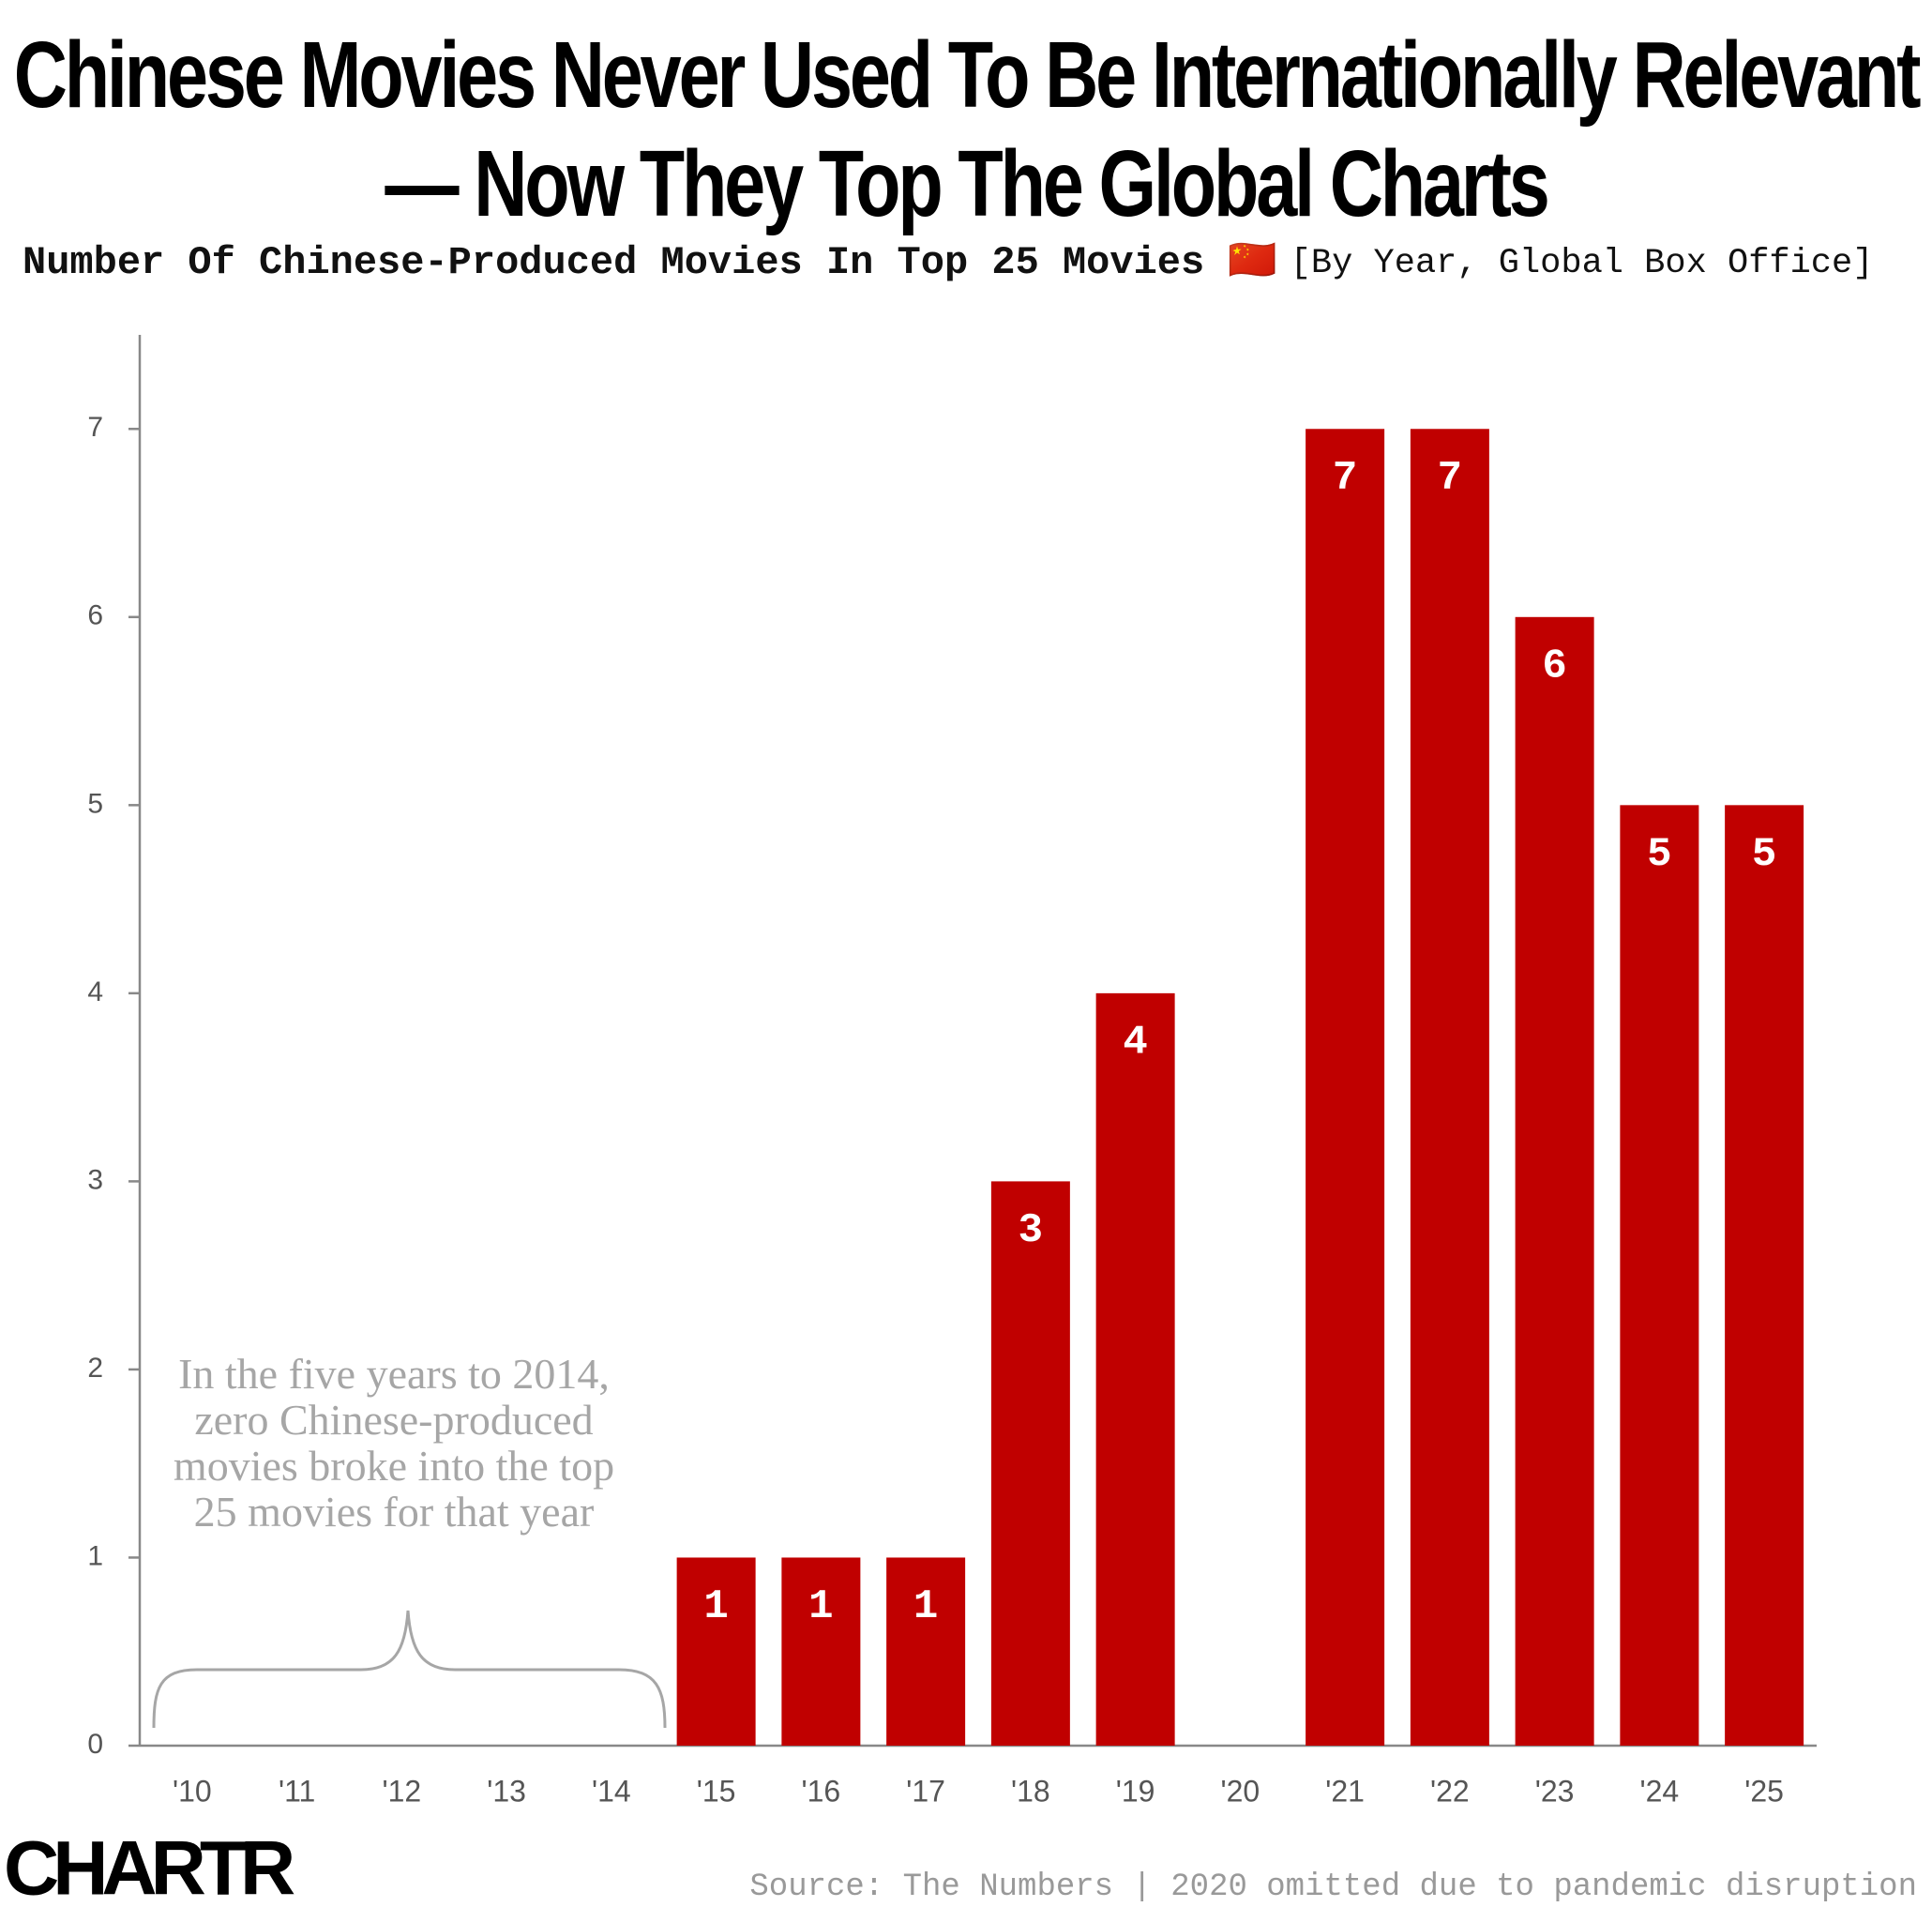  Describe the element at coordinates (95, 992) in the screenshot. I see `y-tick-label: 4` at that location.